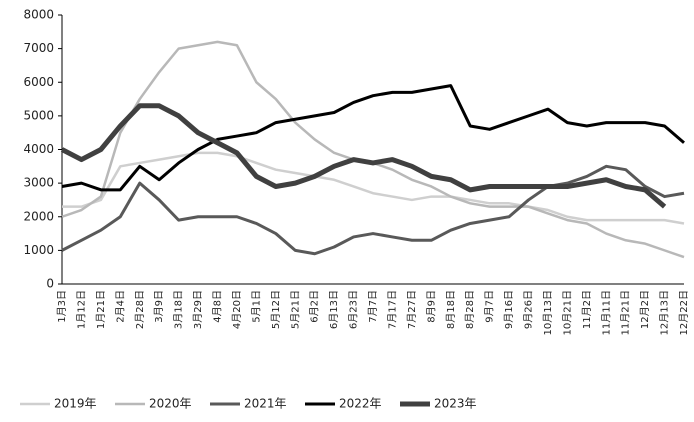  What do you see at coordinates (470, 309) in the screenshot?
I see `x-tick-label: 8月28日` at bounding box center [470, 309].